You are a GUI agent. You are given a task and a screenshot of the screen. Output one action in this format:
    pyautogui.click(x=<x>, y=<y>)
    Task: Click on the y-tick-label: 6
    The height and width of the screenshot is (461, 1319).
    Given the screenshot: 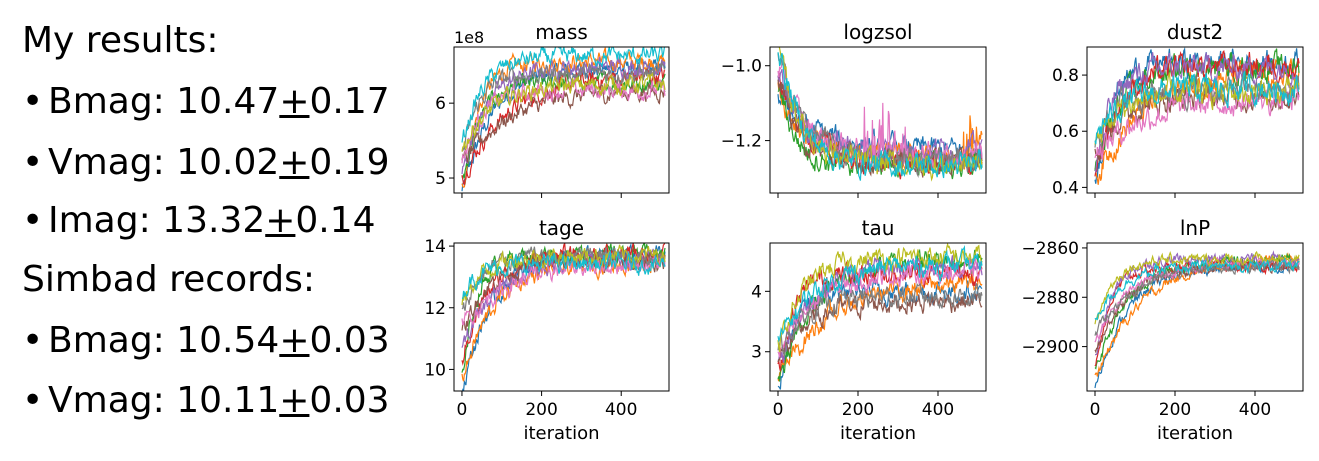 What is the action you would take?
    pyautogui.click(x=440, y=104)
    